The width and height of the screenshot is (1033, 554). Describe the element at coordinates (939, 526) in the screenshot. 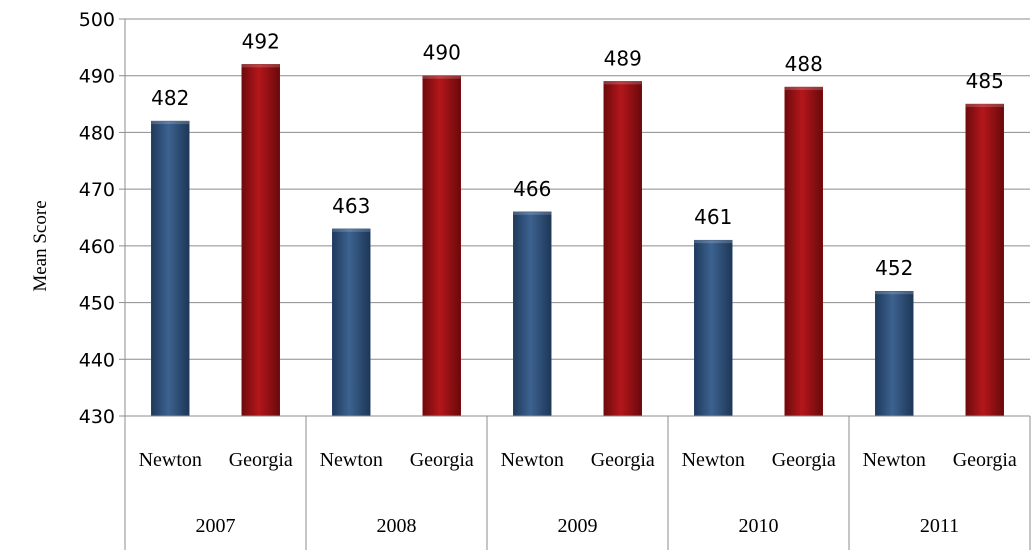

I see `group-label: 2011` at that location.